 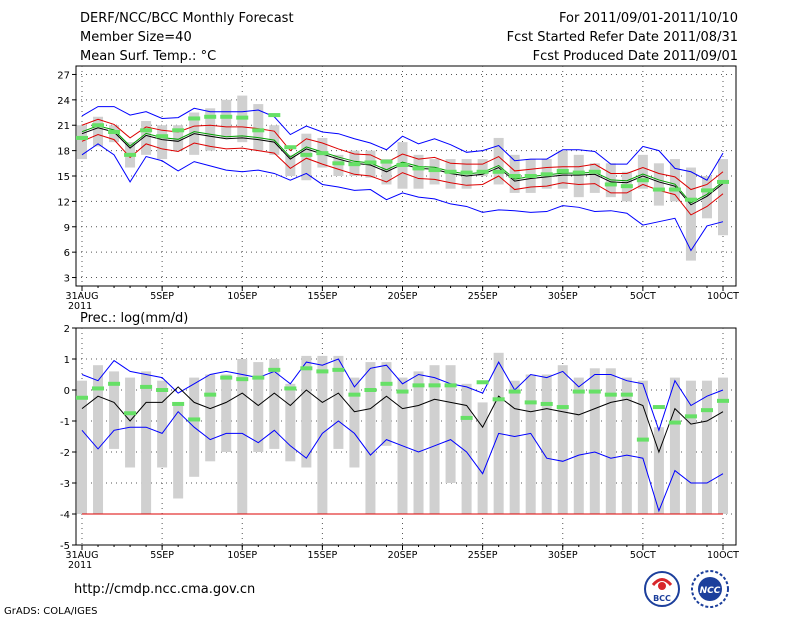 What do you see at coordinates (648, 18) in the screenshot?
I see `forecast-period: For 2011/09/01-2011/10/10` at bounding box center [648, 18].